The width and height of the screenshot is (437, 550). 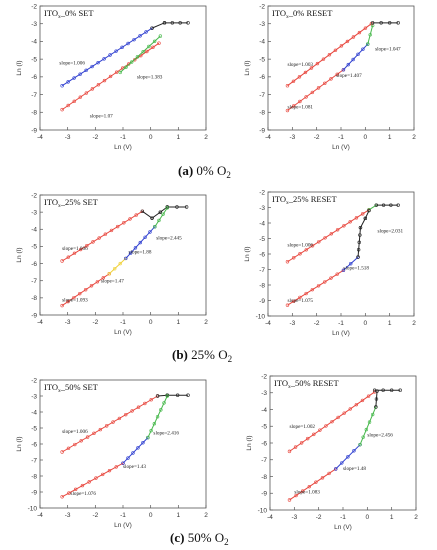 What do you see at coordinates (166, 433) in the screenshot?
I see `slope-annotation: slope=2.416` at bounding box center [166, 433].